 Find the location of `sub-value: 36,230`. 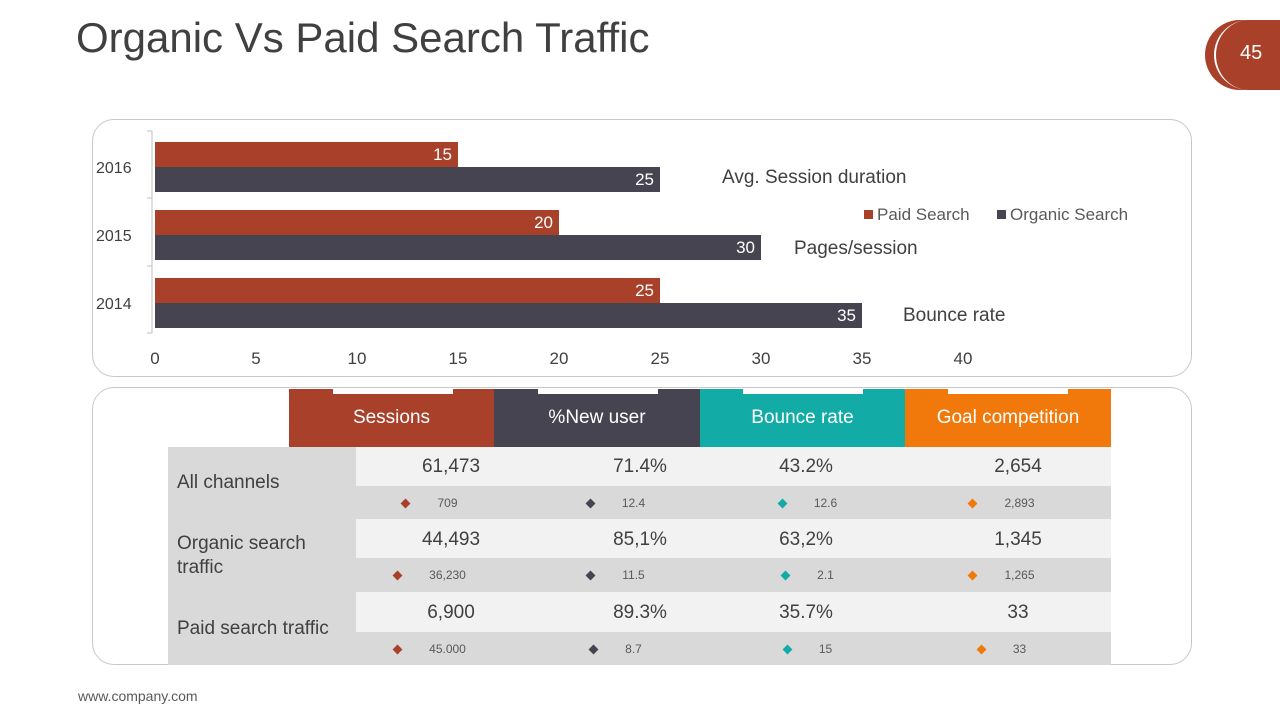

sub-value: 36,230 is located at coordinates (447, 575).